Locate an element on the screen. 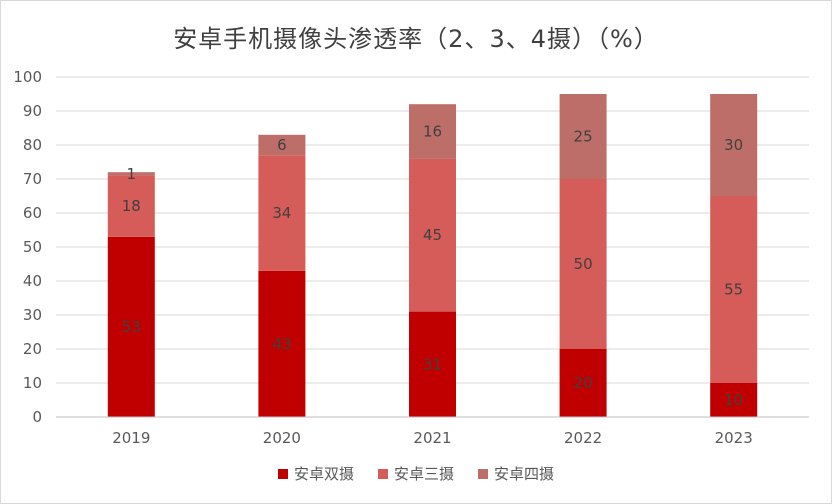 Image resolution: width=832 pixels, height=504 pixels. data-label: 18 is located at coordinates (131, 206).